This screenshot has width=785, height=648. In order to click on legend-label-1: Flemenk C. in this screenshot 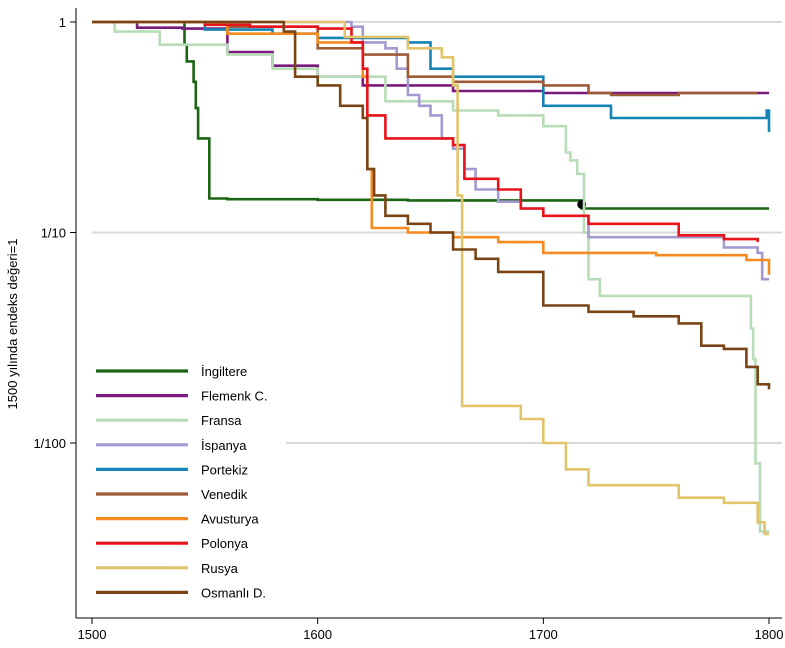, I will do `click(234, 396)`.